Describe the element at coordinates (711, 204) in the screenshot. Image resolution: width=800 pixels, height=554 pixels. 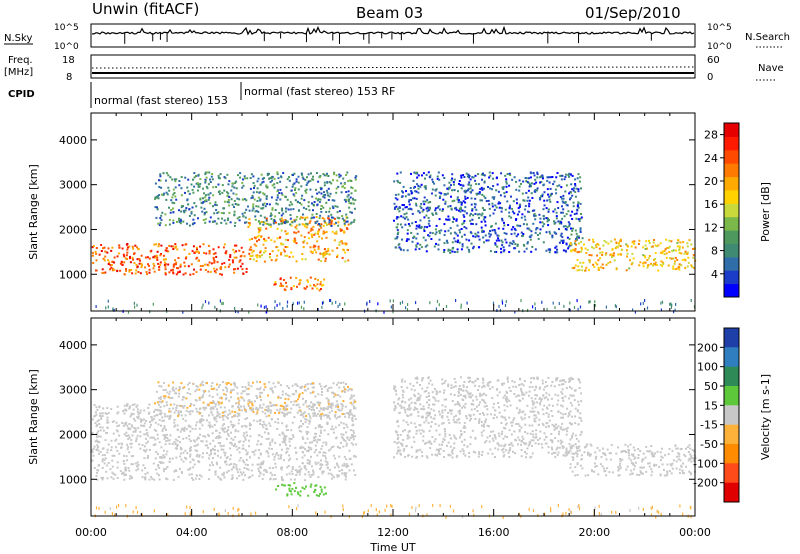
I see `colorbar-tick-label: 16` at that location.